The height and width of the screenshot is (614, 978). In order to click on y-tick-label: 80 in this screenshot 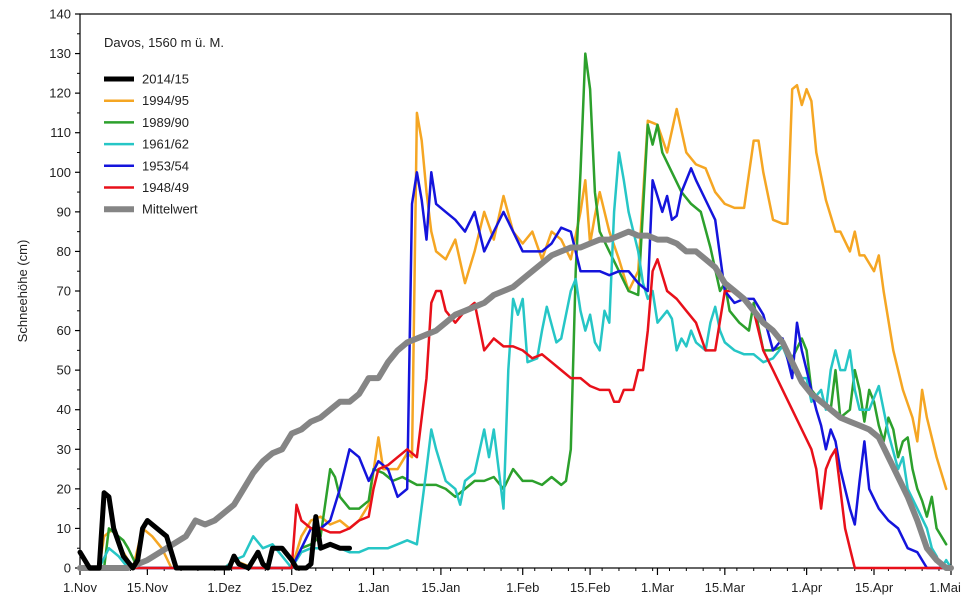, I will do `click(64, 251)`.